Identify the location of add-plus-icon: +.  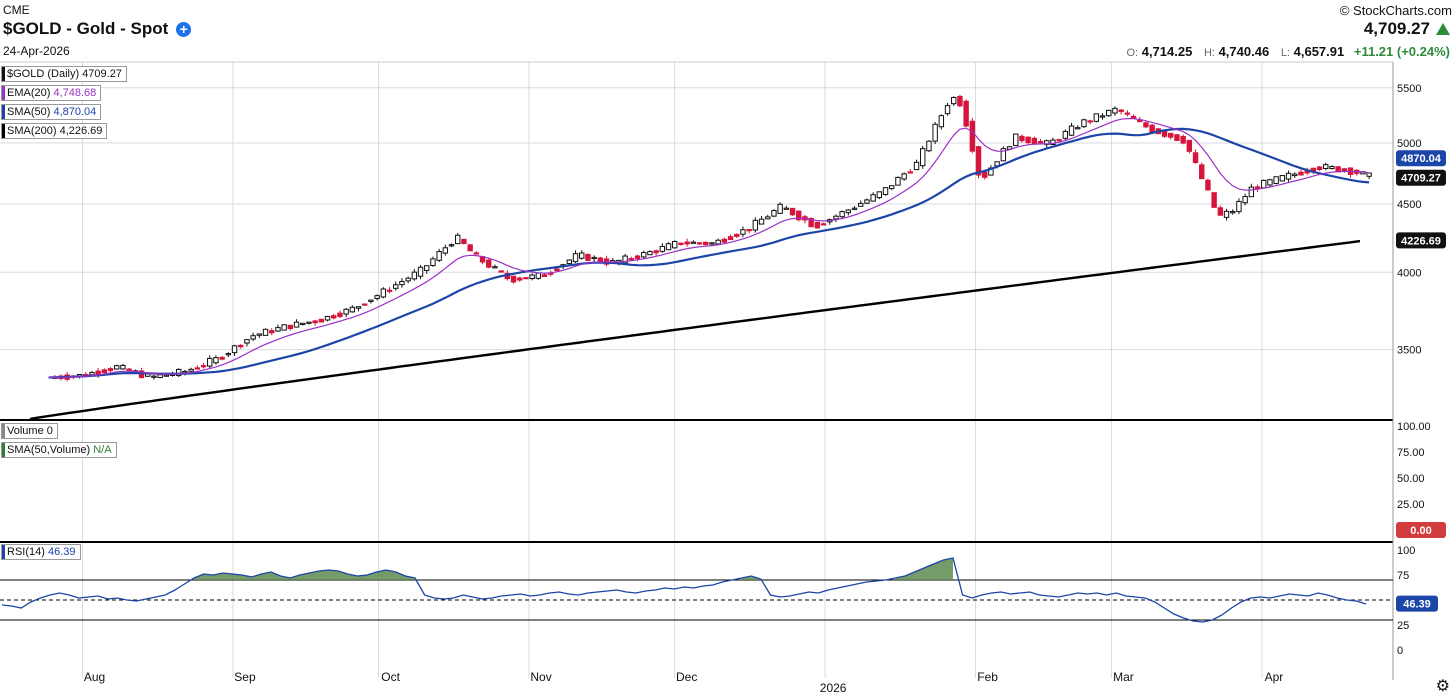
(184, 29).